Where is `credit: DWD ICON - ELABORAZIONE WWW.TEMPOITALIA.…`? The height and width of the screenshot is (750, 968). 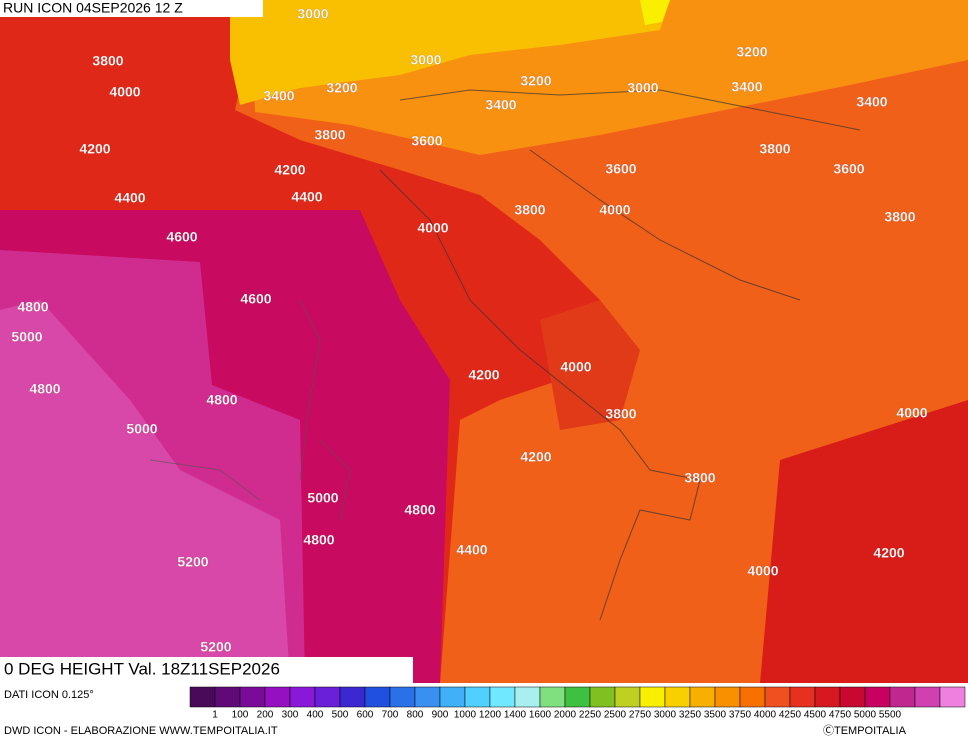
credit: DWD ICON - ELABORAZIONE WWW.TEMPOITALIA.… is located at coordinates (141, 731).